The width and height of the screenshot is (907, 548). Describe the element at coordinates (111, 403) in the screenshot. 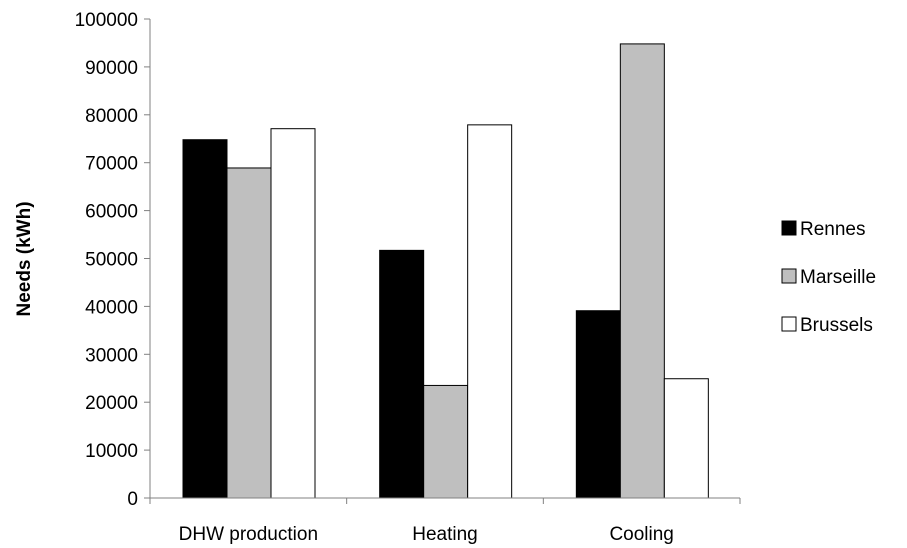

I see `y-tick-label: 20000` at that location.